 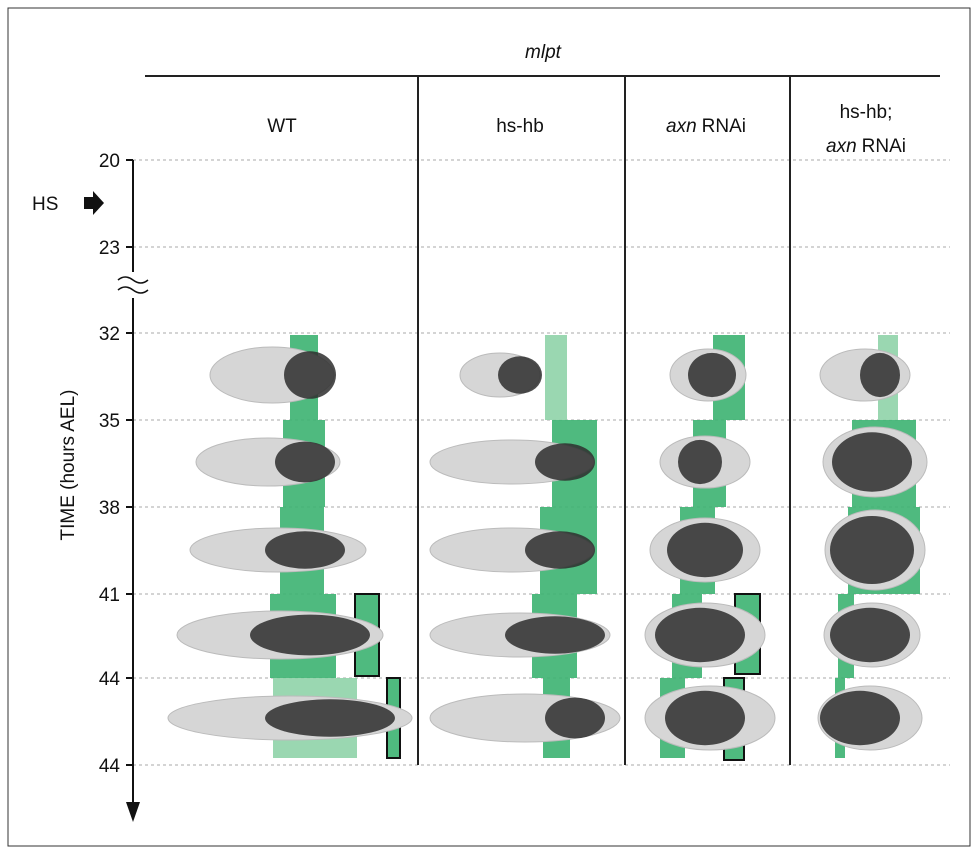 What do you see at coordinates (133, 285) in the screenshot?
I see `axis-break` at bounding box center [133, 285].